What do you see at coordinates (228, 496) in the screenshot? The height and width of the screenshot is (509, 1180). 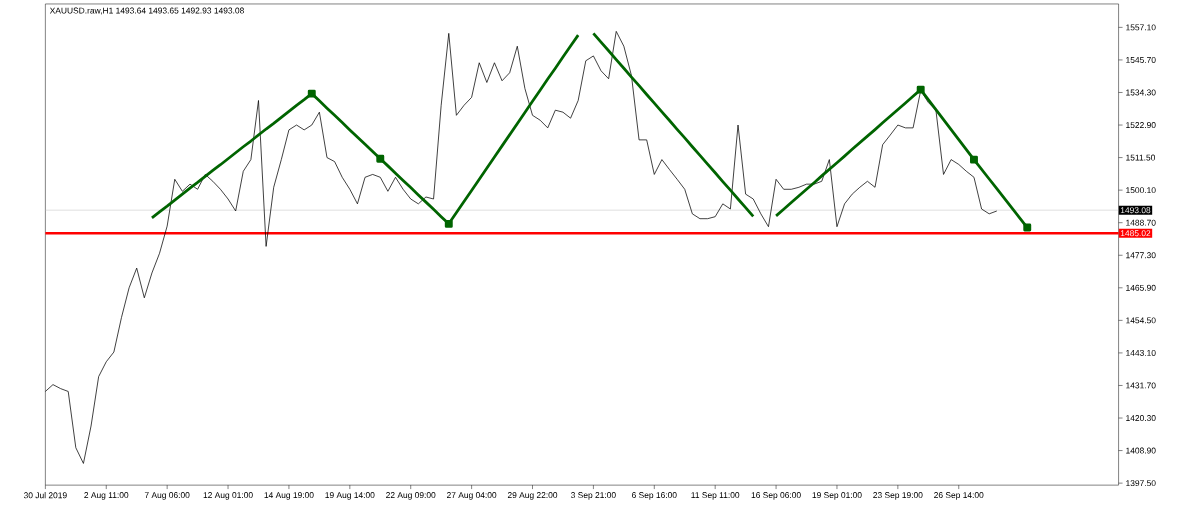 I see `x-tick-label: 12 Aug 01:00` at bounding box center [228, 496].